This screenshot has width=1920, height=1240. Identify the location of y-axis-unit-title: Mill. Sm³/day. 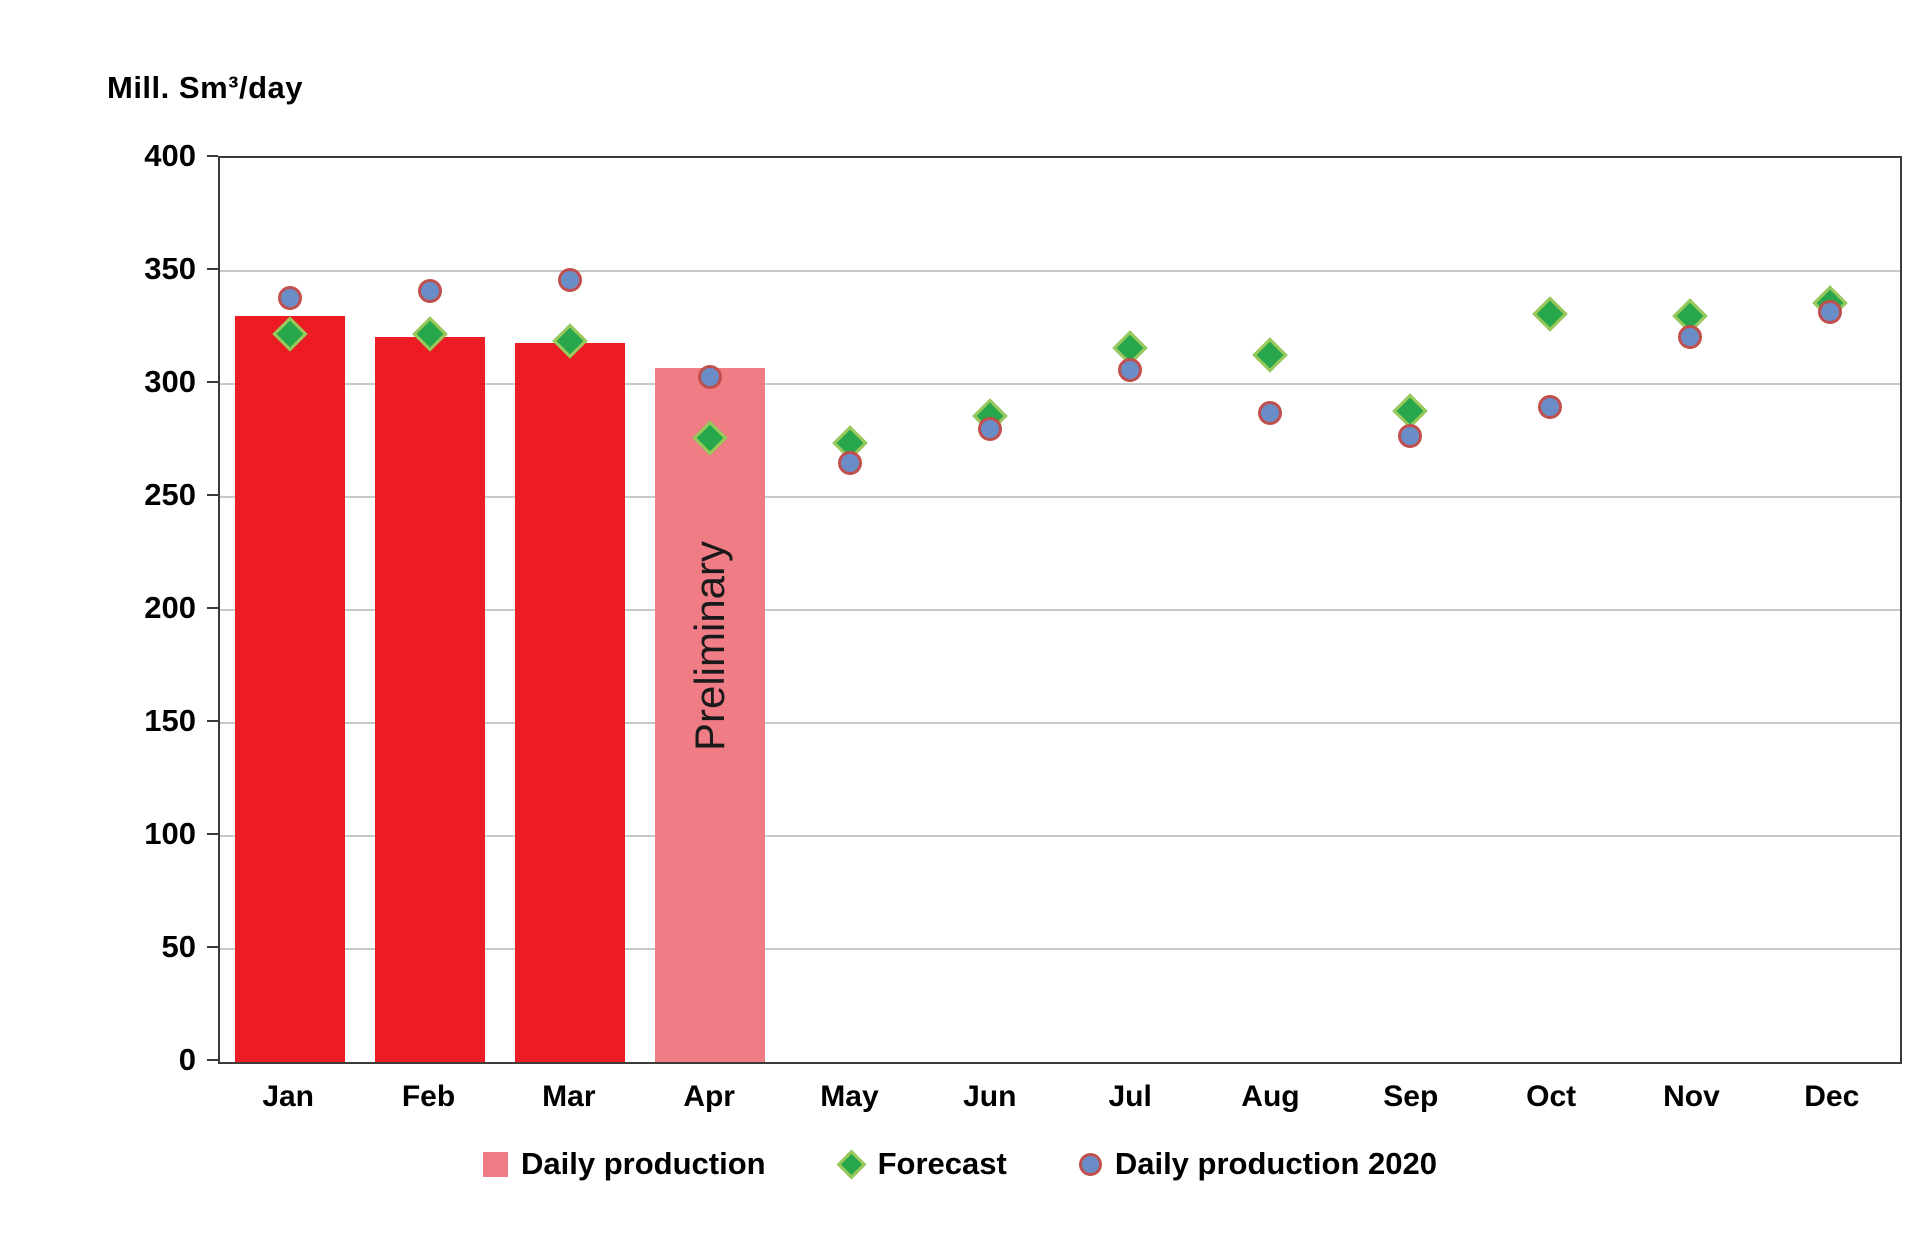
(205, 87).